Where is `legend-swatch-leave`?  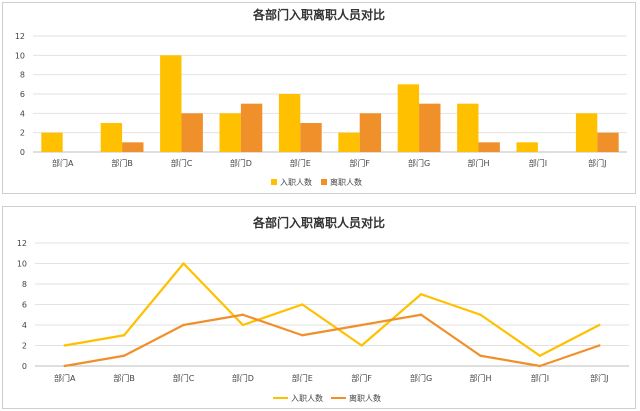
legend-swatch-leave is located at coordinates (324, 182).